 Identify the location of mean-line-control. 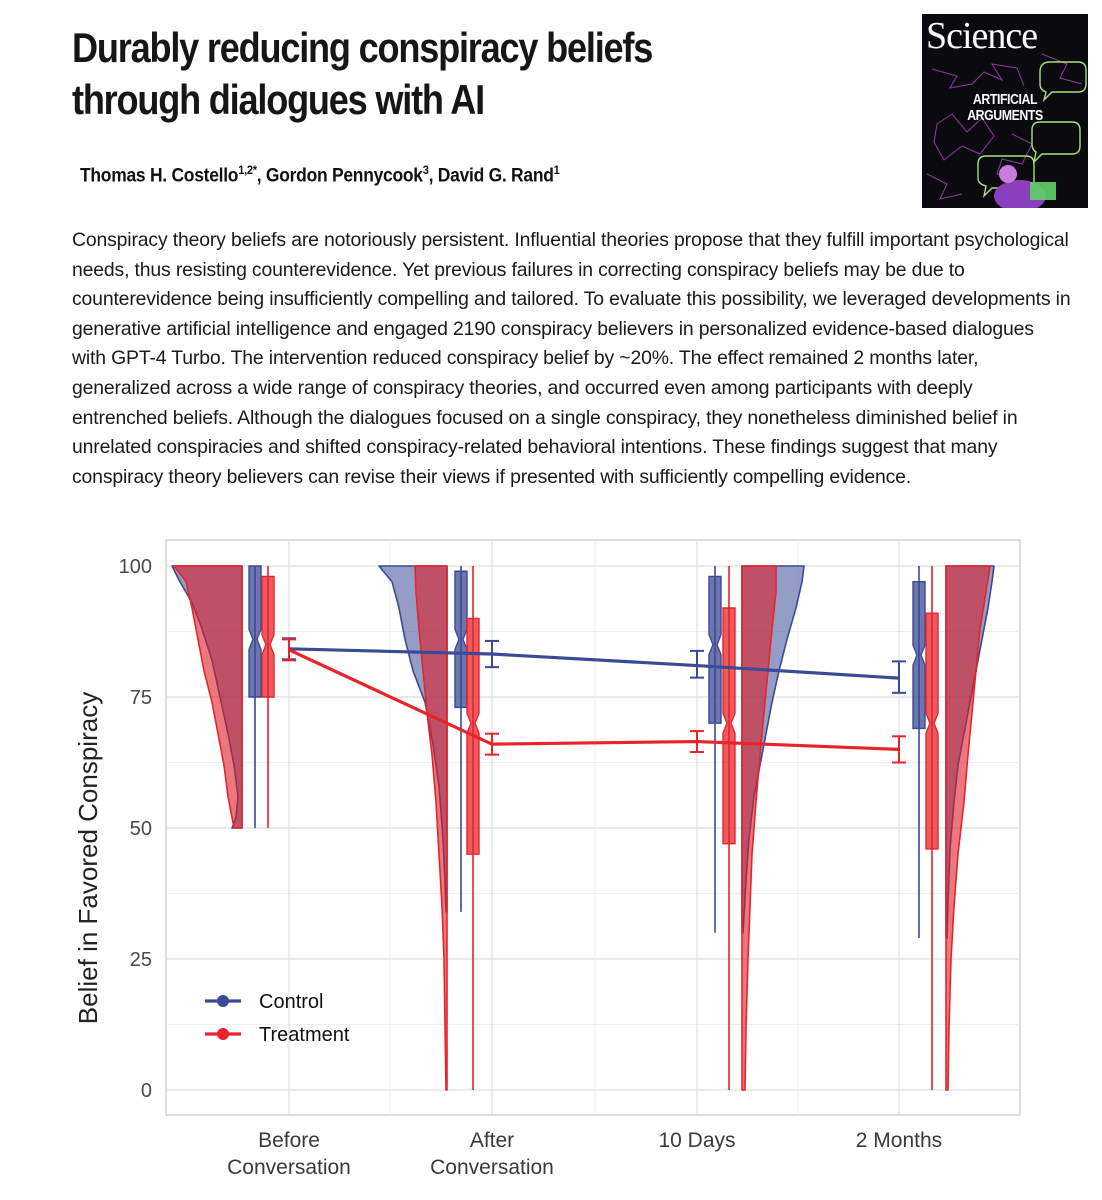
(594, 663).